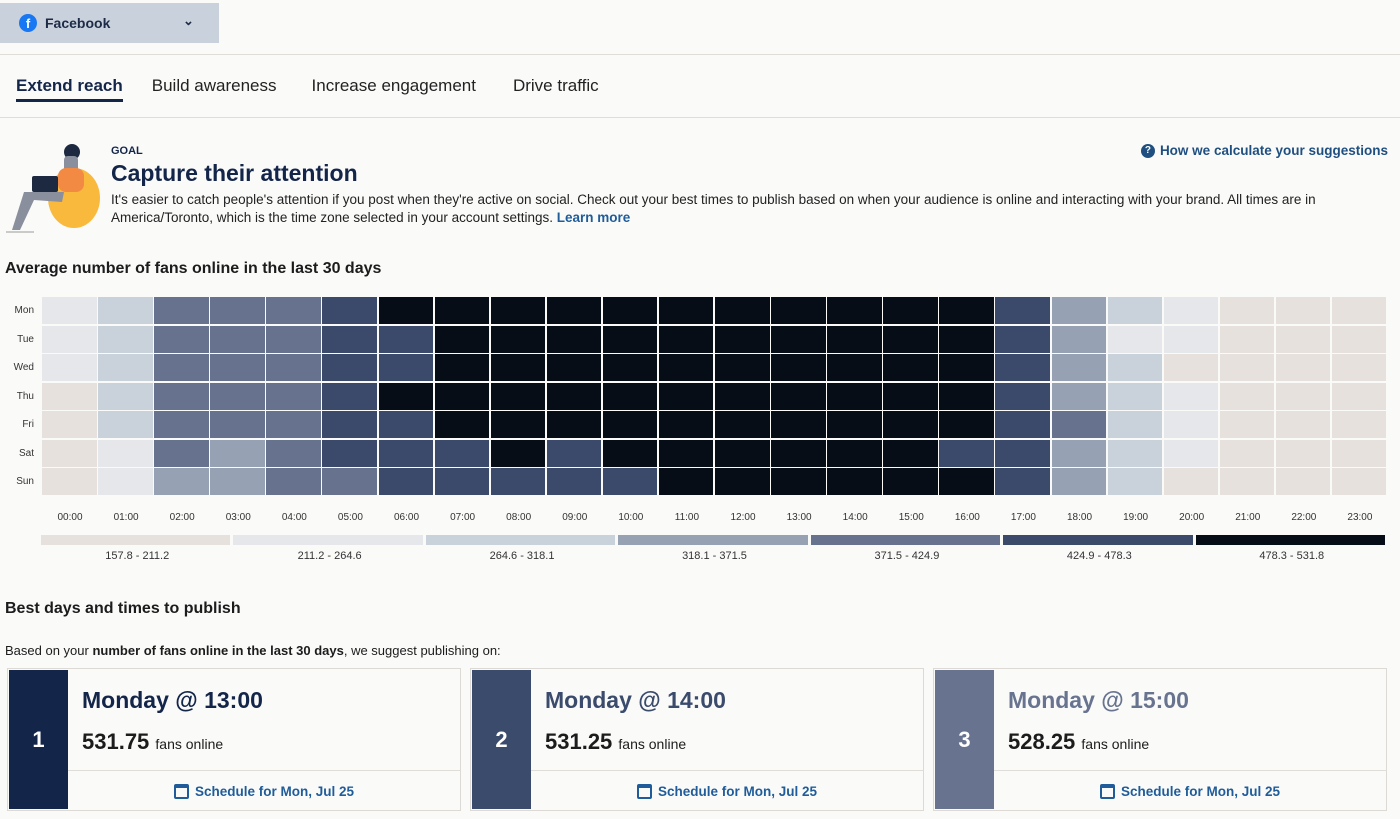 Image resolution: width=1400 pixels, height=819 pixels. I want to click on fans-online: 531.75 fans online, so click(152, 742).